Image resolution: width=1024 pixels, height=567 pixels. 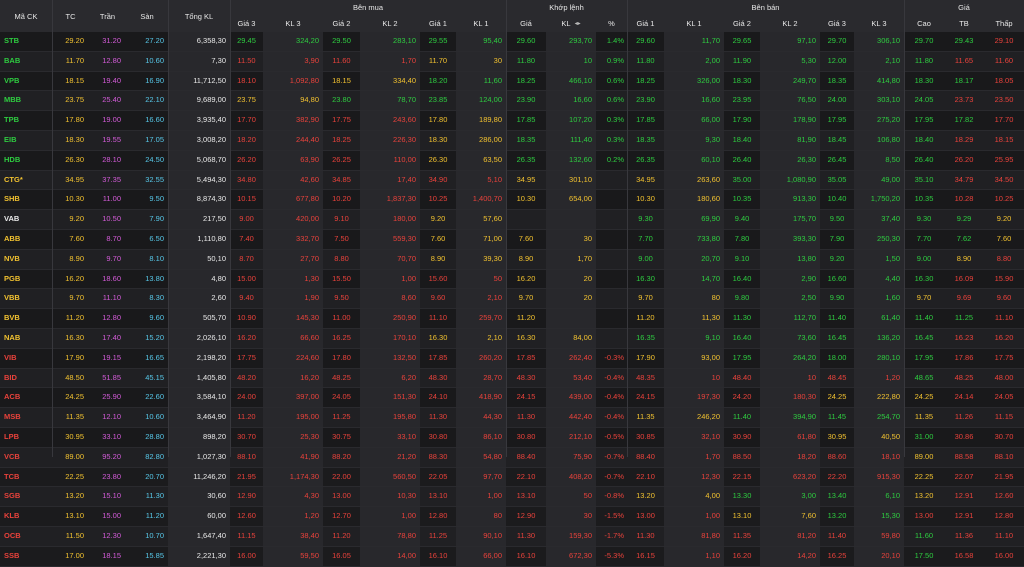 What do you see at coordinates (154, 80) in the screenshot?
I see `cell-floor: 16.90` at bounding box center [154, 80].